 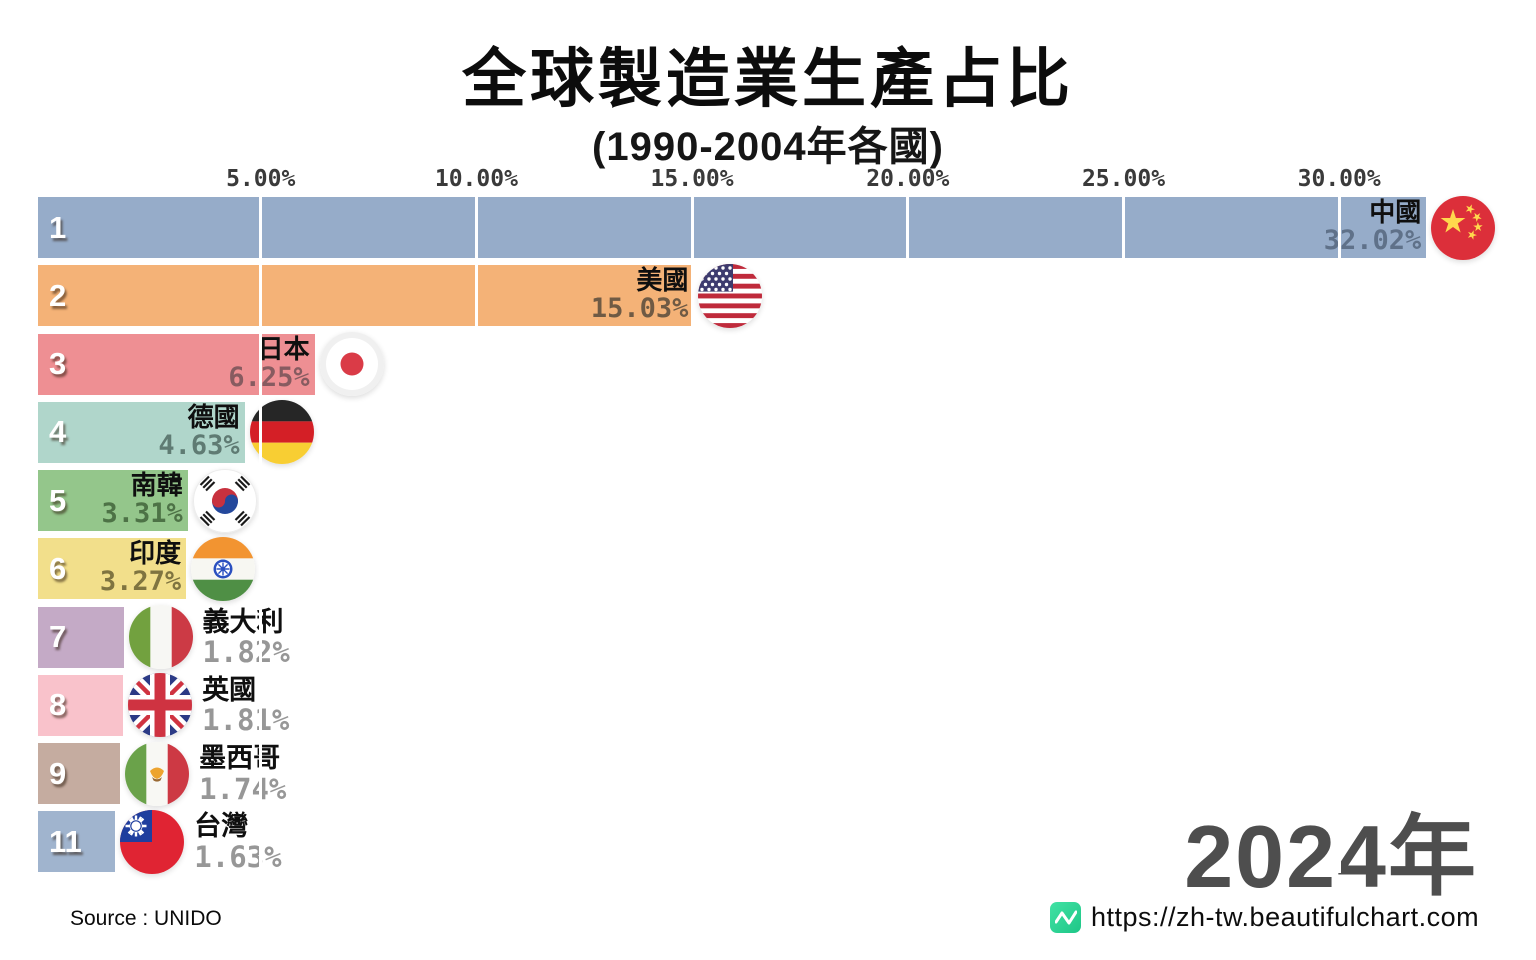 I want to click on rank-label: 6, so click(x=58, y=568).